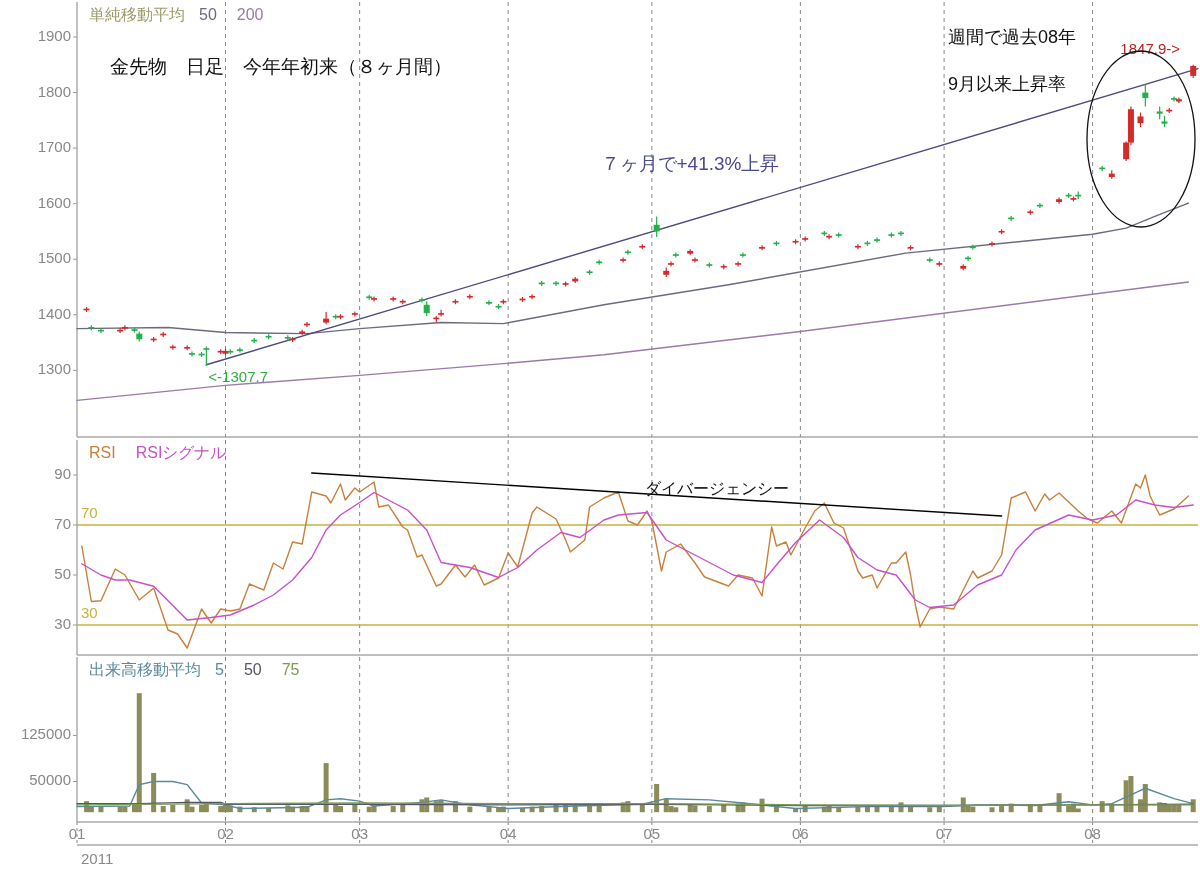 The width and height of the screenshot is (1200, 874). Describe the element at coordinates (181, 453) in the screenshot. I see `text: RSIシグナル` at that location.